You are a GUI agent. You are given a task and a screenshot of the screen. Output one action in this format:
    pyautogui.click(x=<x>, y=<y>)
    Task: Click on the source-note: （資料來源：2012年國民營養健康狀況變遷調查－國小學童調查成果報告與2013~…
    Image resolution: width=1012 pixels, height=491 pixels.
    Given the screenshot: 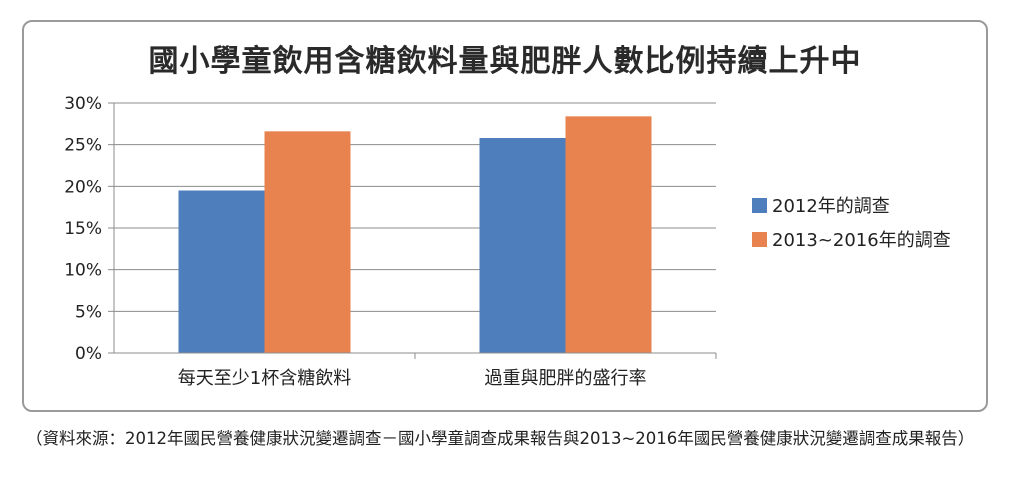 What is the action you would take?
    pyautogui.click(x=500, y=438)
    